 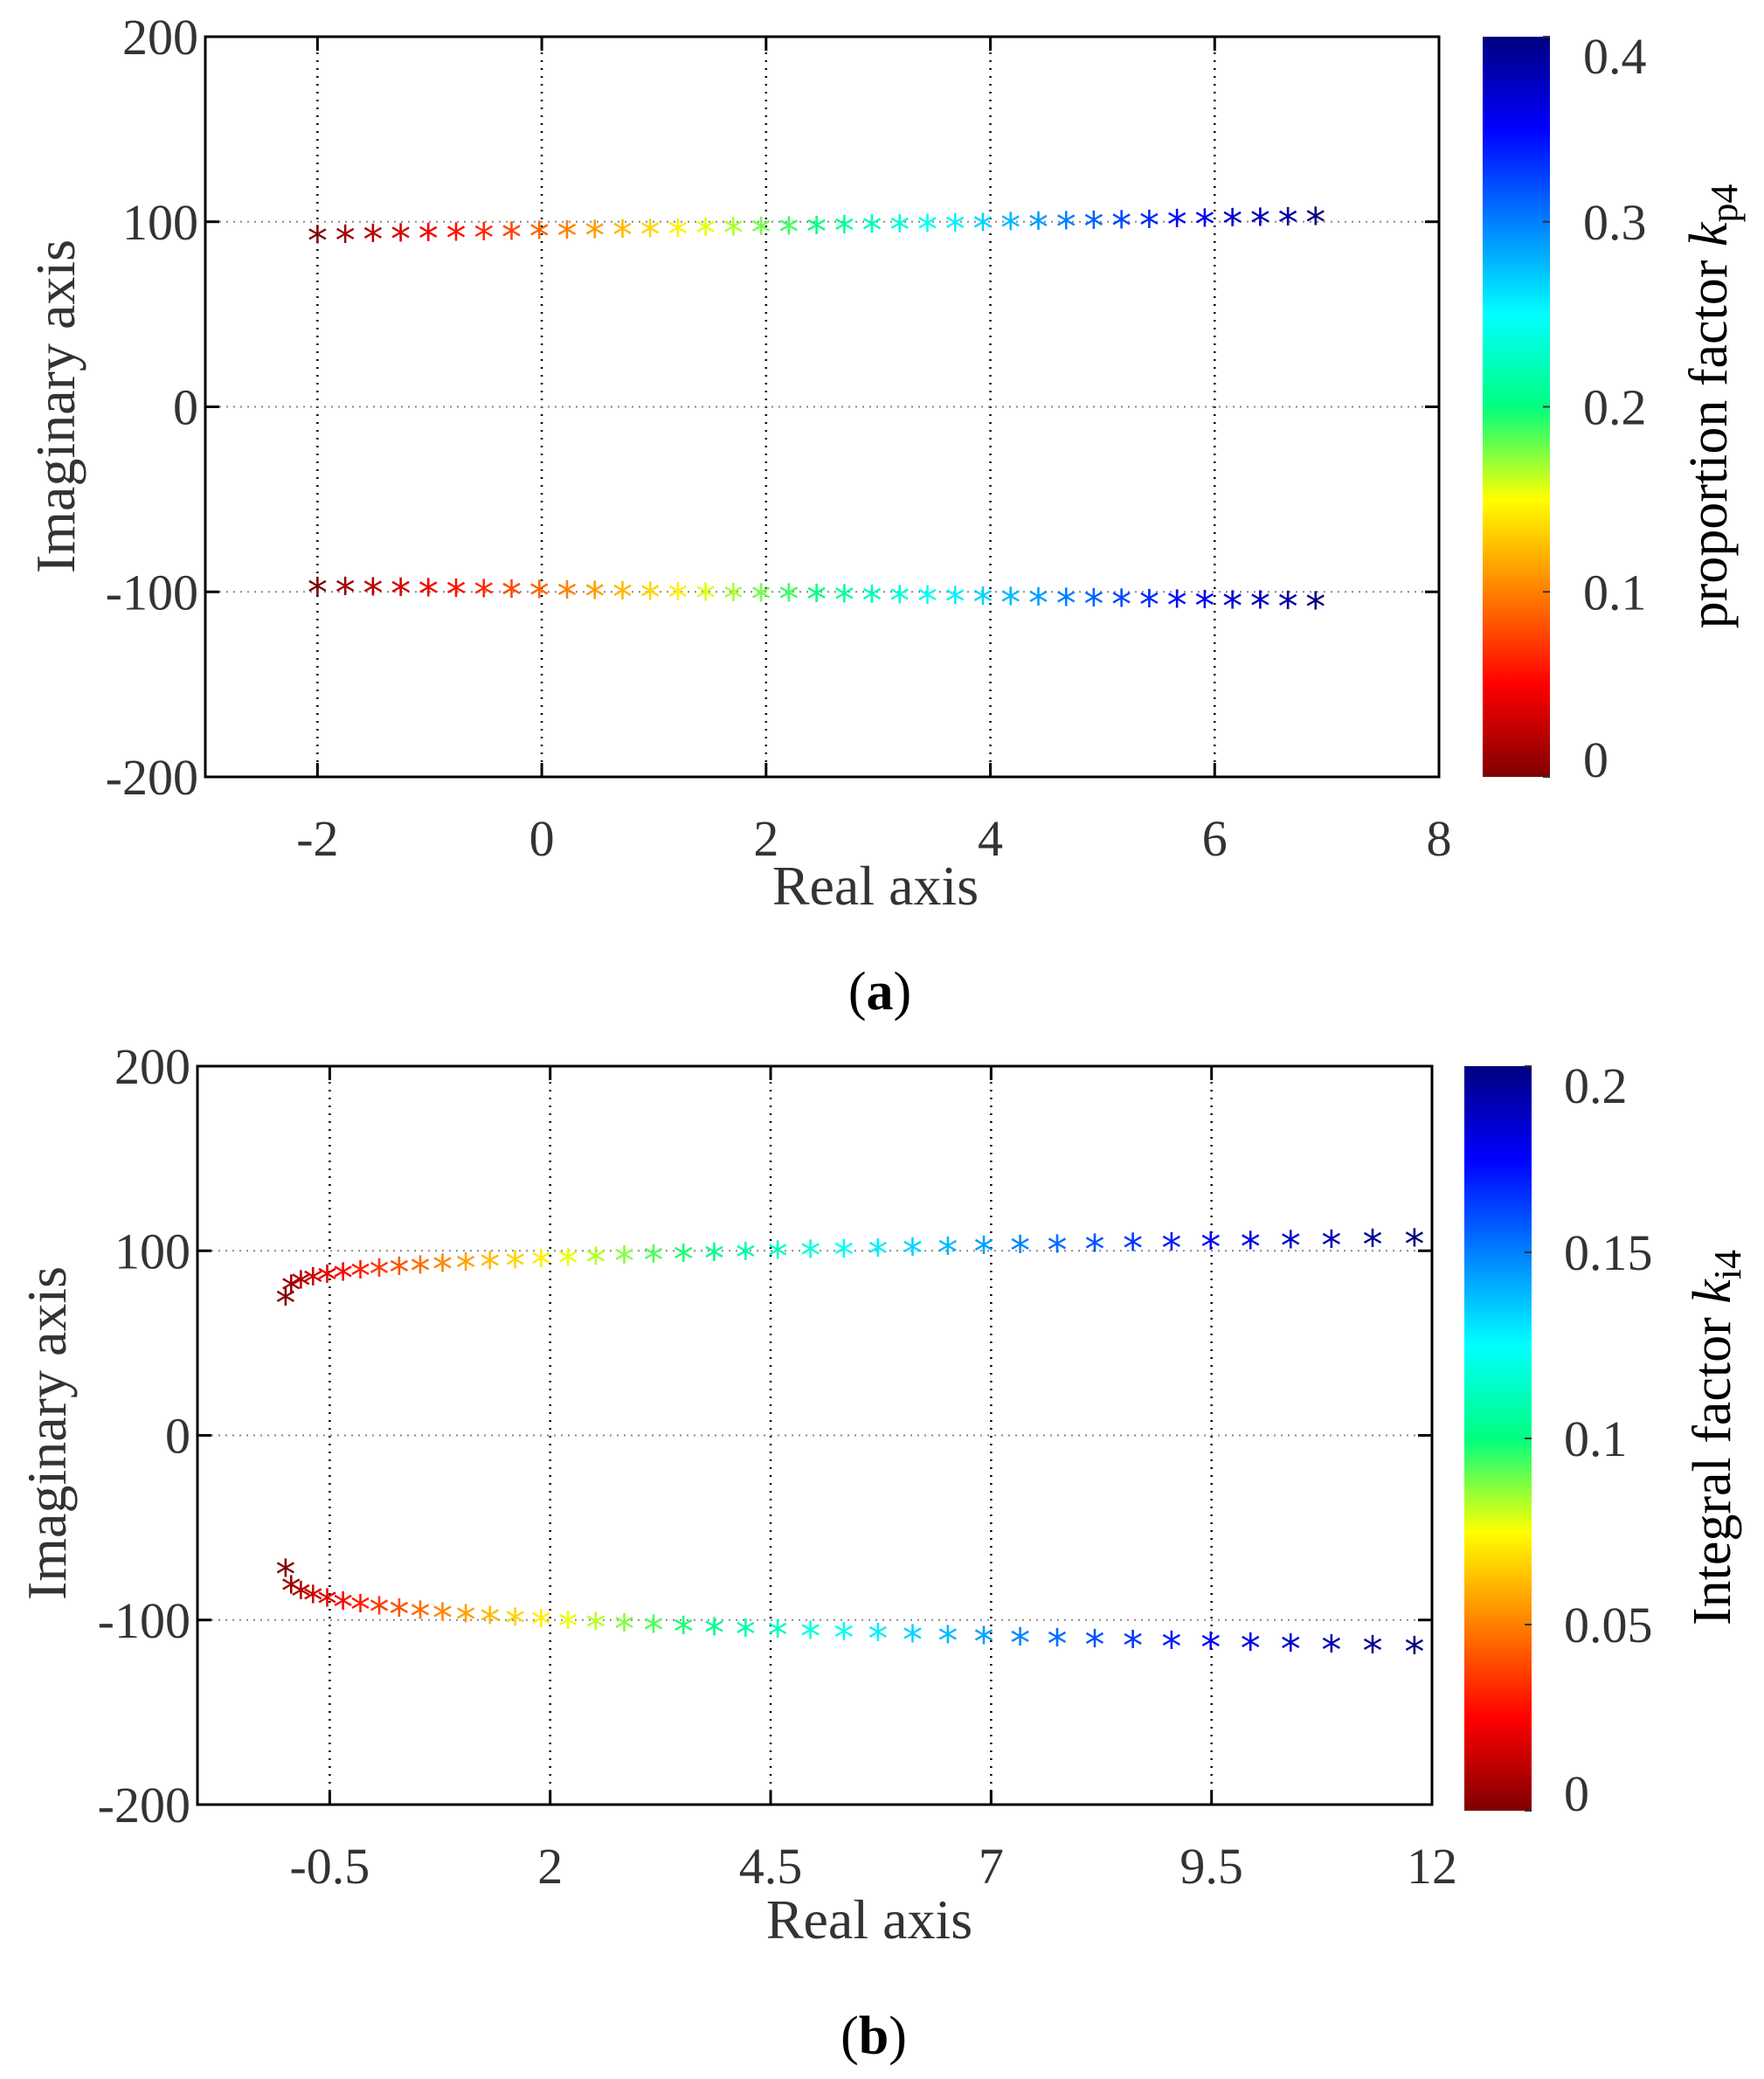 I want to click on a-colorbar-label-sub: p4, so click(x=1724, y=203).